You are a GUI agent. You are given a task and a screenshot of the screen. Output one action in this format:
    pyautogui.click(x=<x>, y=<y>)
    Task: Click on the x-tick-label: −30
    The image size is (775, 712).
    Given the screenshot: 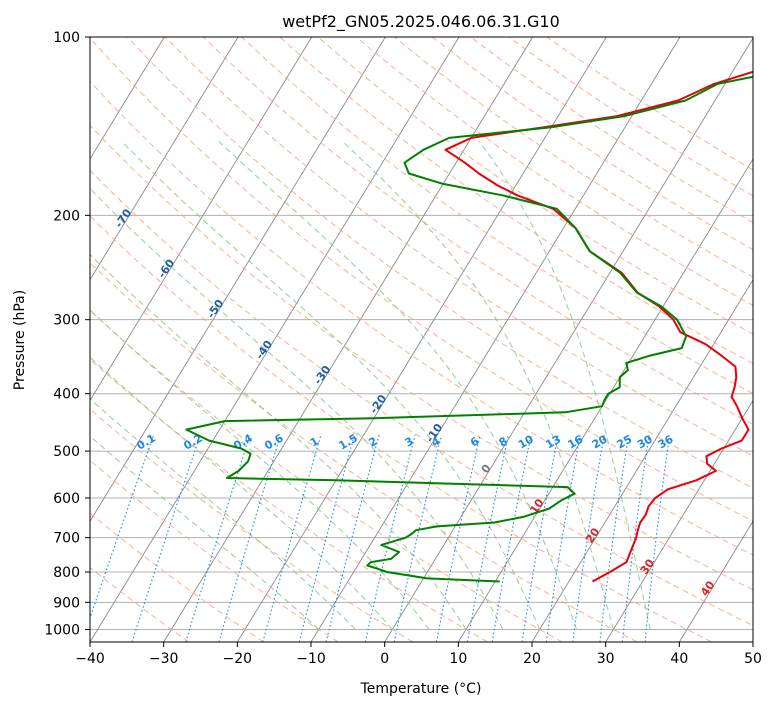 What is the action you would take?
    pyautogui.click(x=164, y=659)
    